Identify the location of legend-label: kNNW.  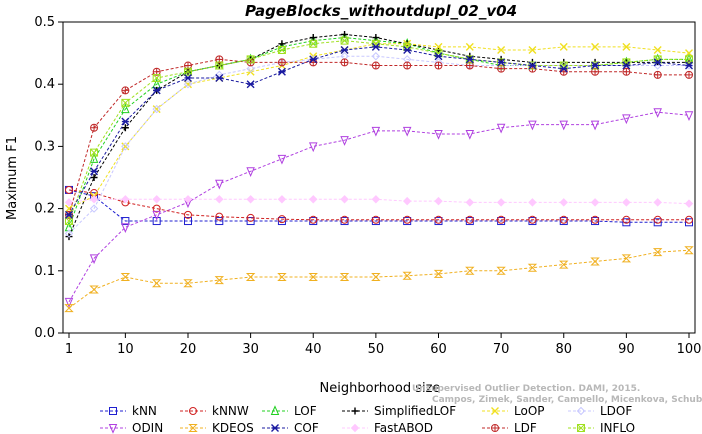
(230, 411).